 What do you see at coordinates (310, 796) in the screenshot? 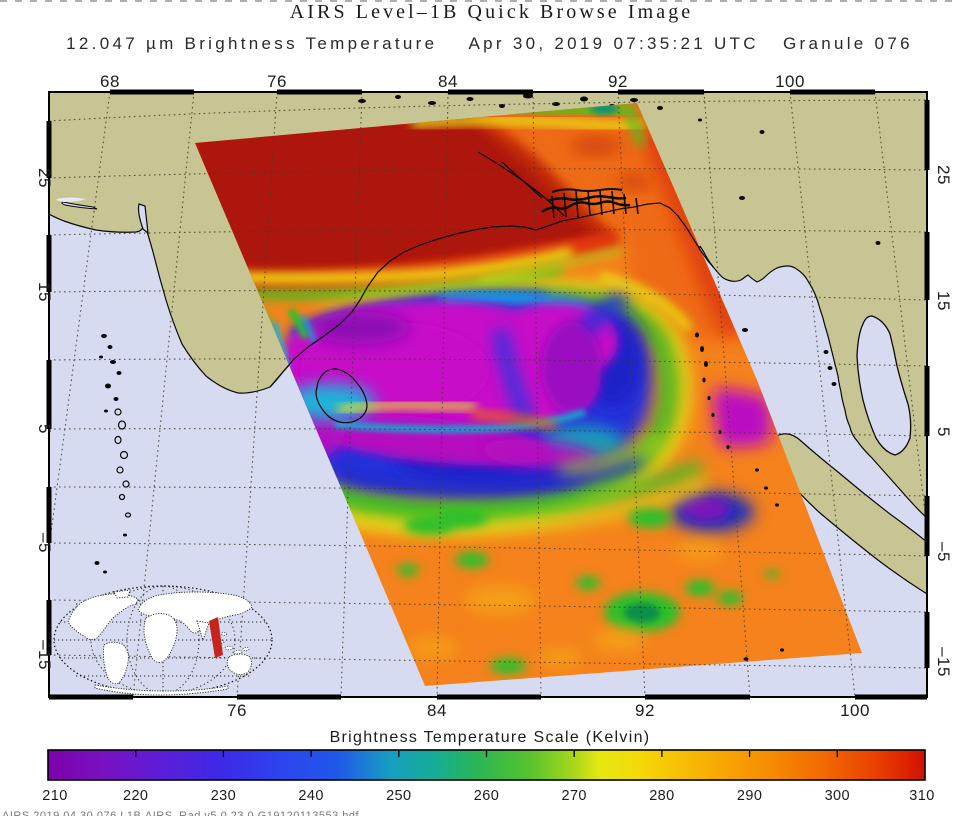
I see `svg-text: 240` at bounding box center [310, 796].